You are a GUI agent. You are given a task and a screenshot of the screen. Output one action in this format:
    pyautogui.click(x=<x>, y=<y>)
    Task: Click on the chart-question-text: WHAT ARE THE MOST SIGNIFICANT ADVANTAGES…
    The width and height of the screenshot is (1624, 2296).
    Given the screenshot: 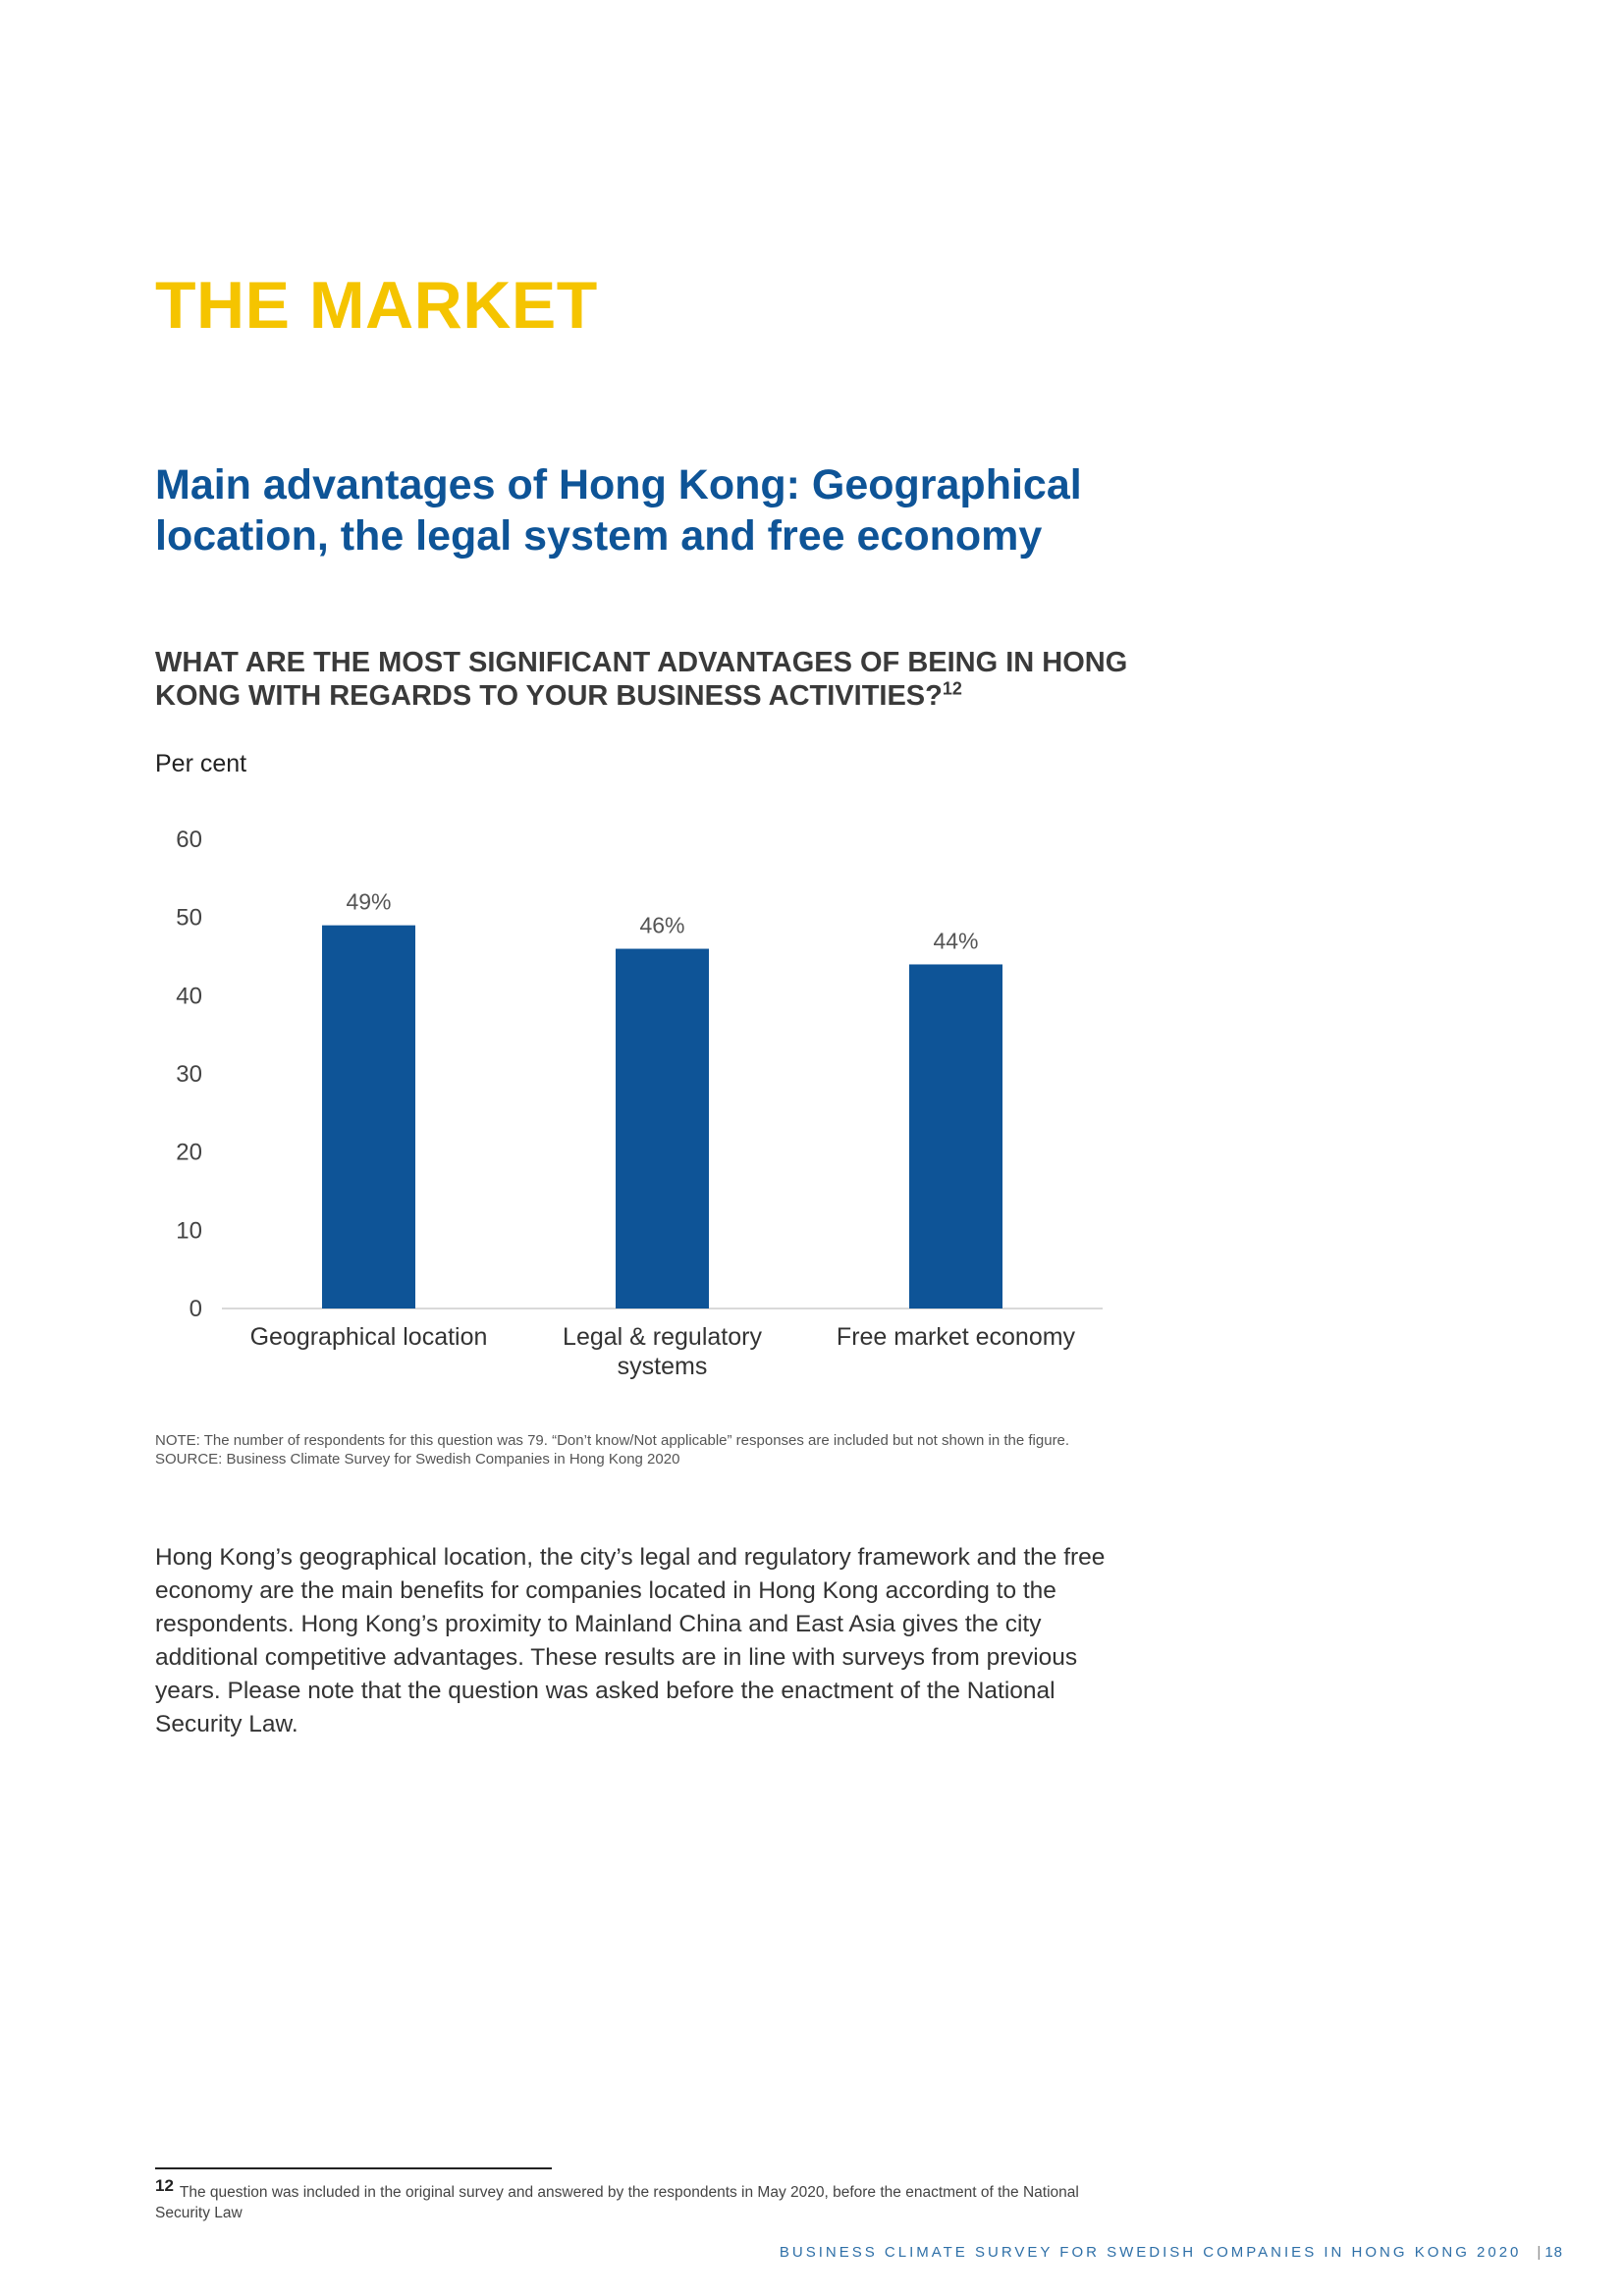 What is the action you would take?
    pyautogui.click(x=641, y=679)
    